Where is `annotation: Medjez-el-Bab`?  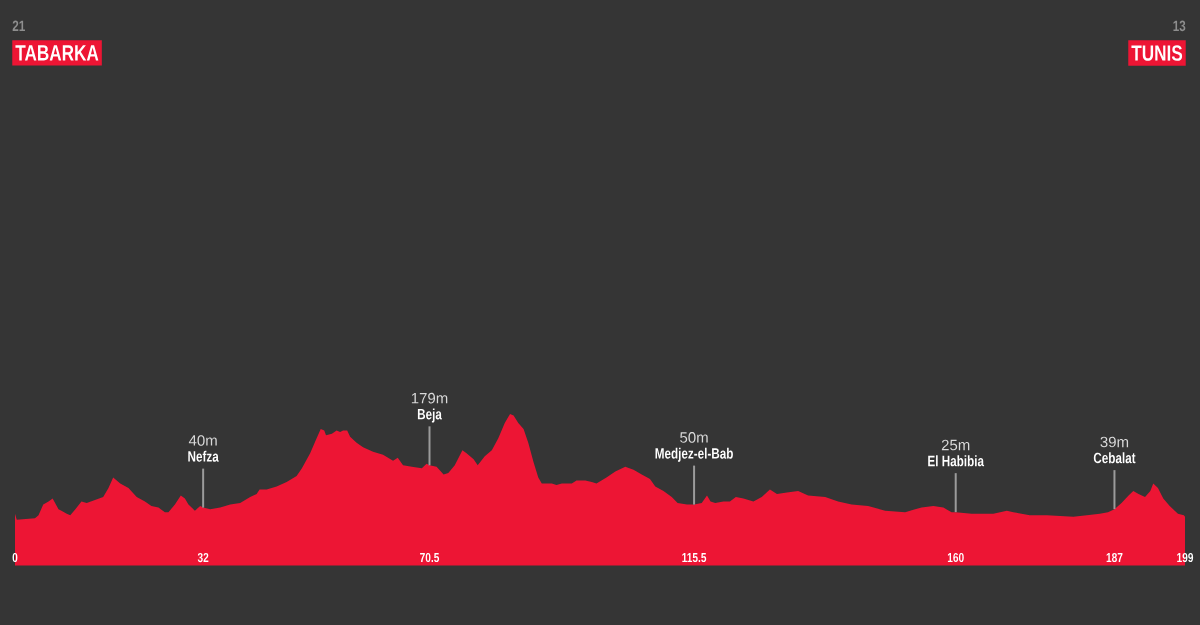 annotation: Medjez-el-Bab is located at coordinates (694, 454).